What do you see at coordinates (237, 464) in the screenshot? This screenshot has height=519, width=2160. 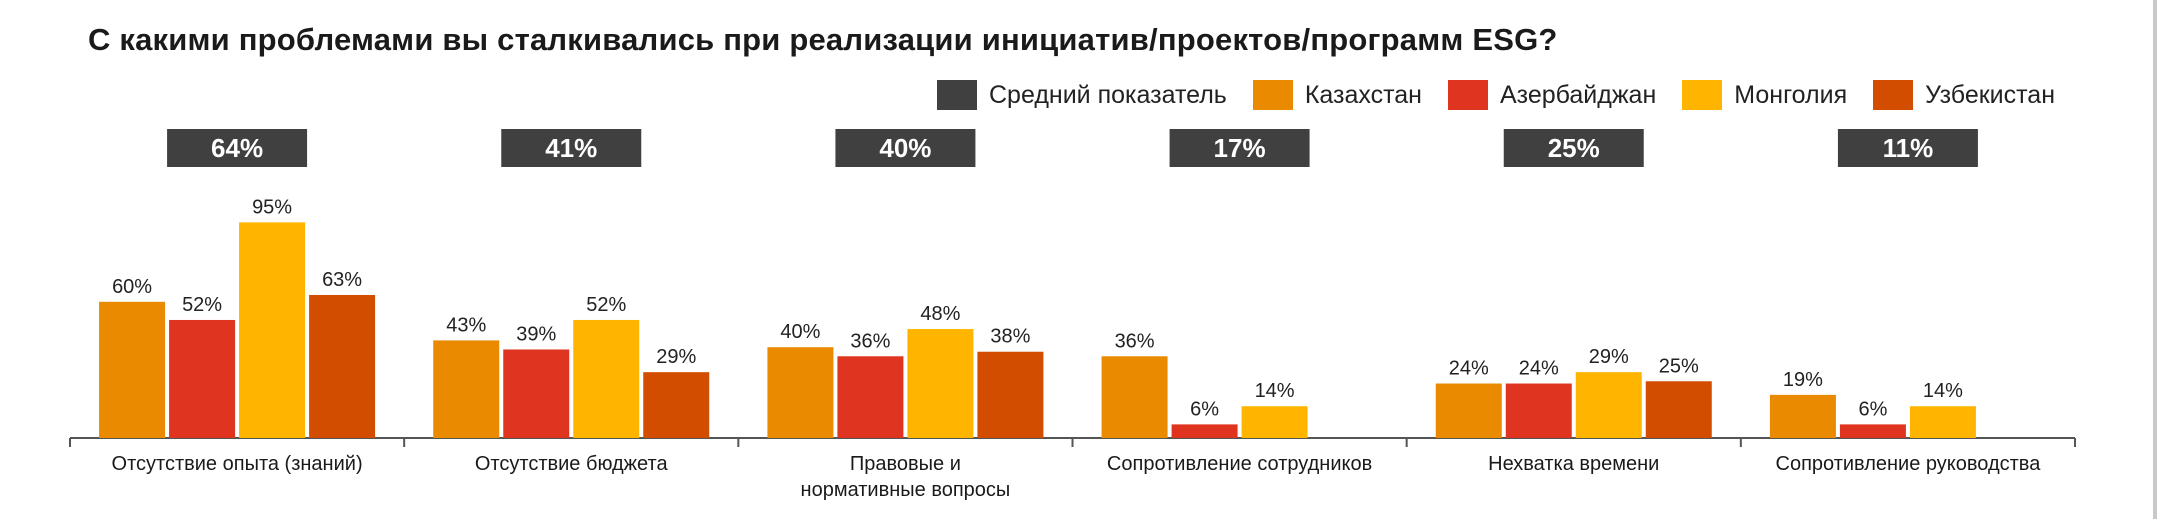 I see `category-label: Отсутствие опыта (знаний)` at bounding box center [237, 464].